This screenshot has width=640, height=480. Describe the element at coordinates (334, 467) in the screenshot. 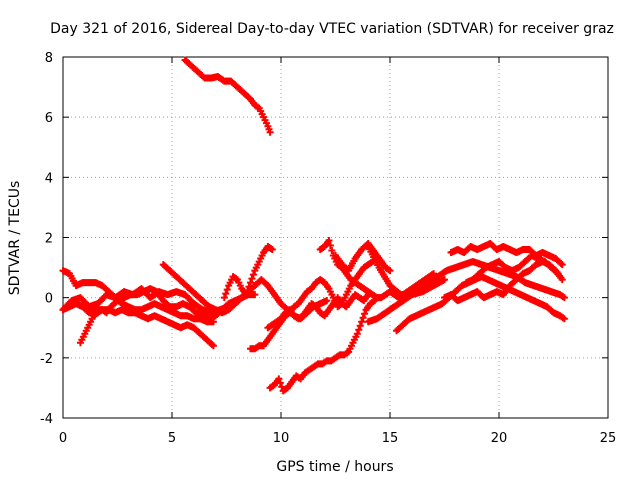

I see `x-axis-label: GPS time / hours` at that location.